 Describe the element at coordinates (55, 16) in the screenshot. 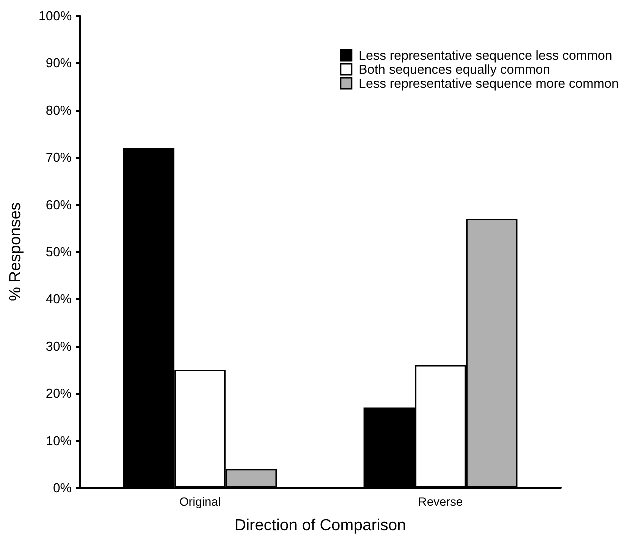

I see `y-tick-label: 100%` at that location.